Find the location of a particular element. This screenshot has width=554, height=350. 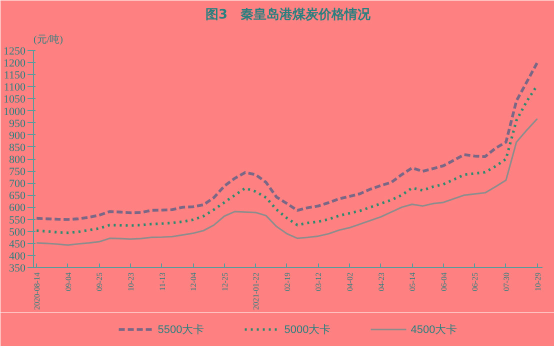

y-tick-label: 550 is located at coordinates (17, 220).